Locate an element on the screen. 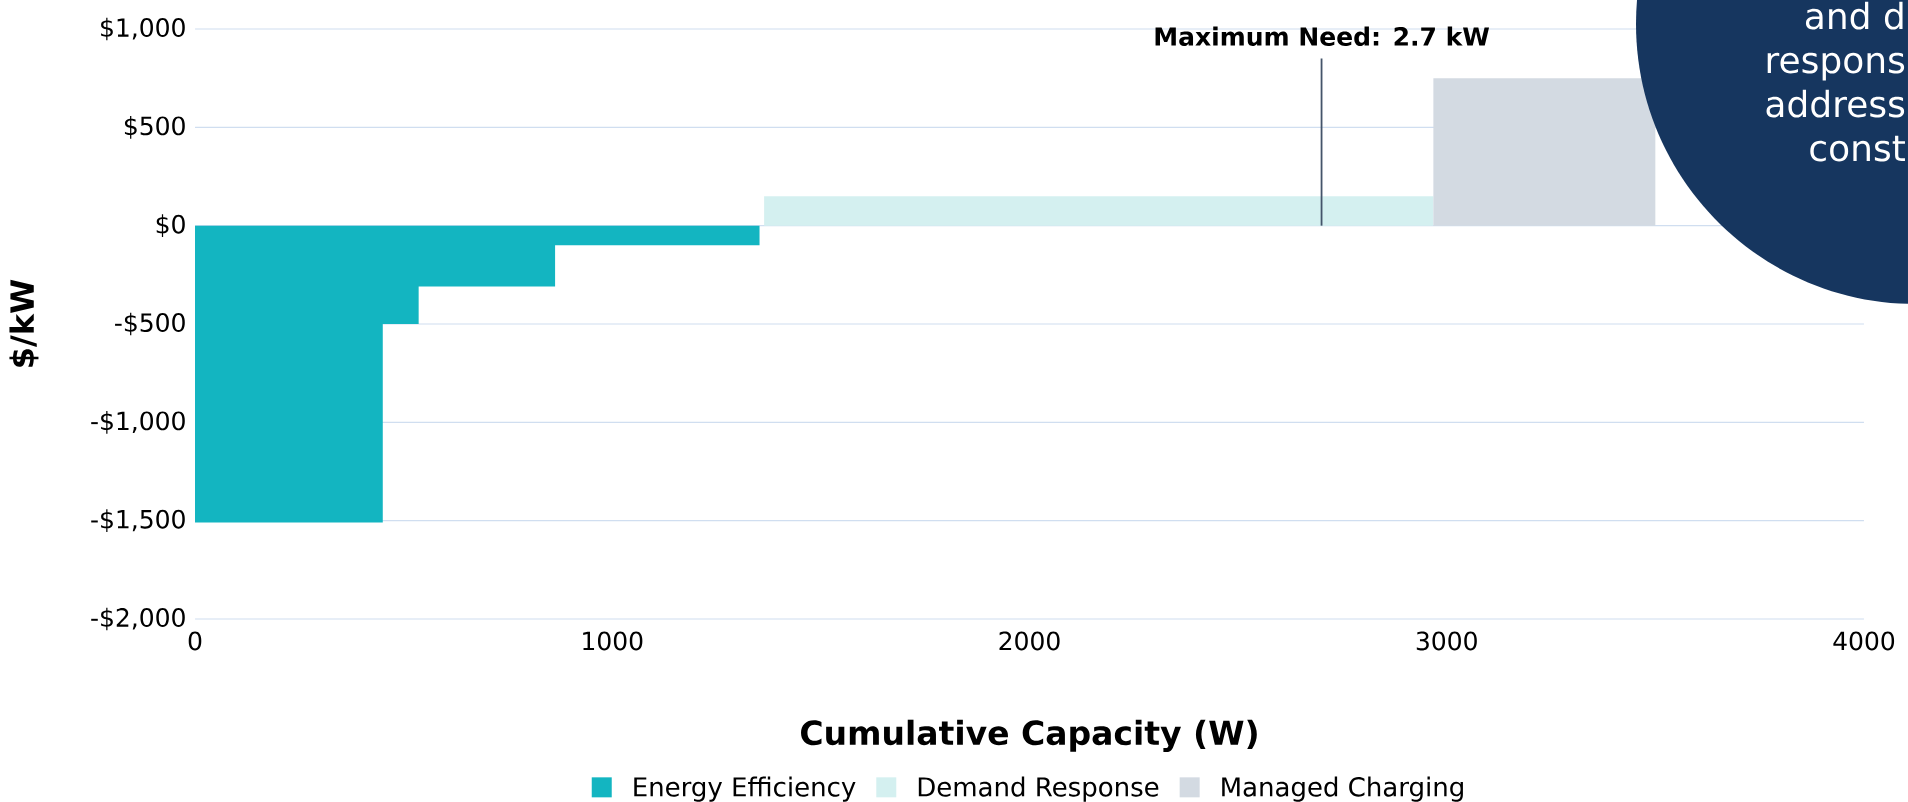 The image size is (1908, 802). y-axis-title: $/kW is located at coordinates (24, 323).